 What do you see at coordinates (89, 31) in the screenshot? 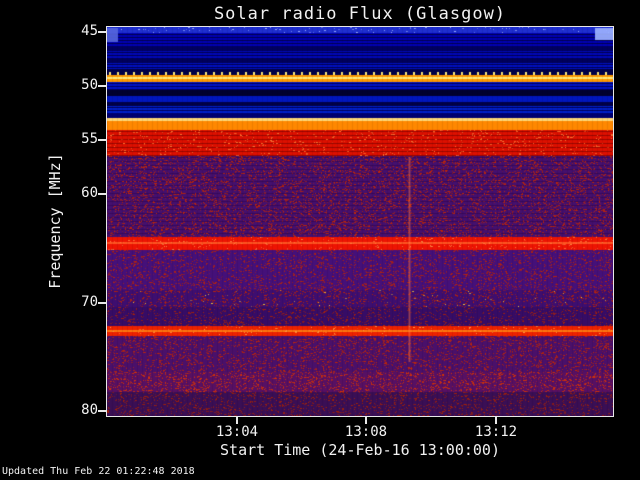
I see `y-tick-label: 45` at bounding box center [89, 31].